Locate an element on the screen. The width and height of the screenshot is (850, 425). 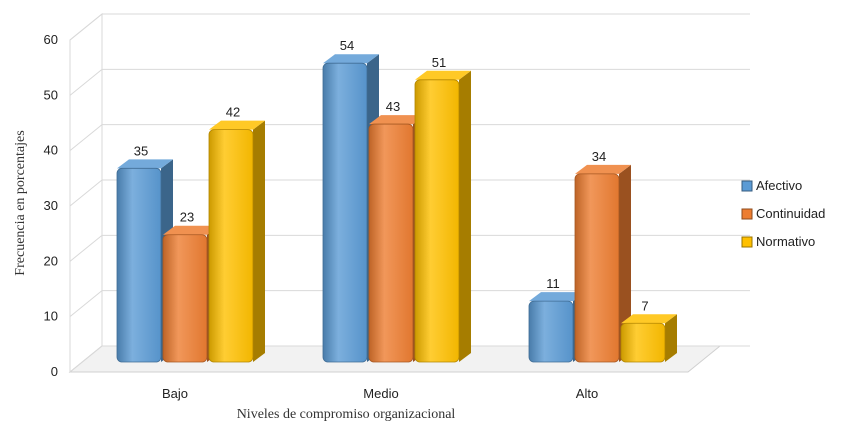
data-label: 34 is located at coordinates (599, 156).